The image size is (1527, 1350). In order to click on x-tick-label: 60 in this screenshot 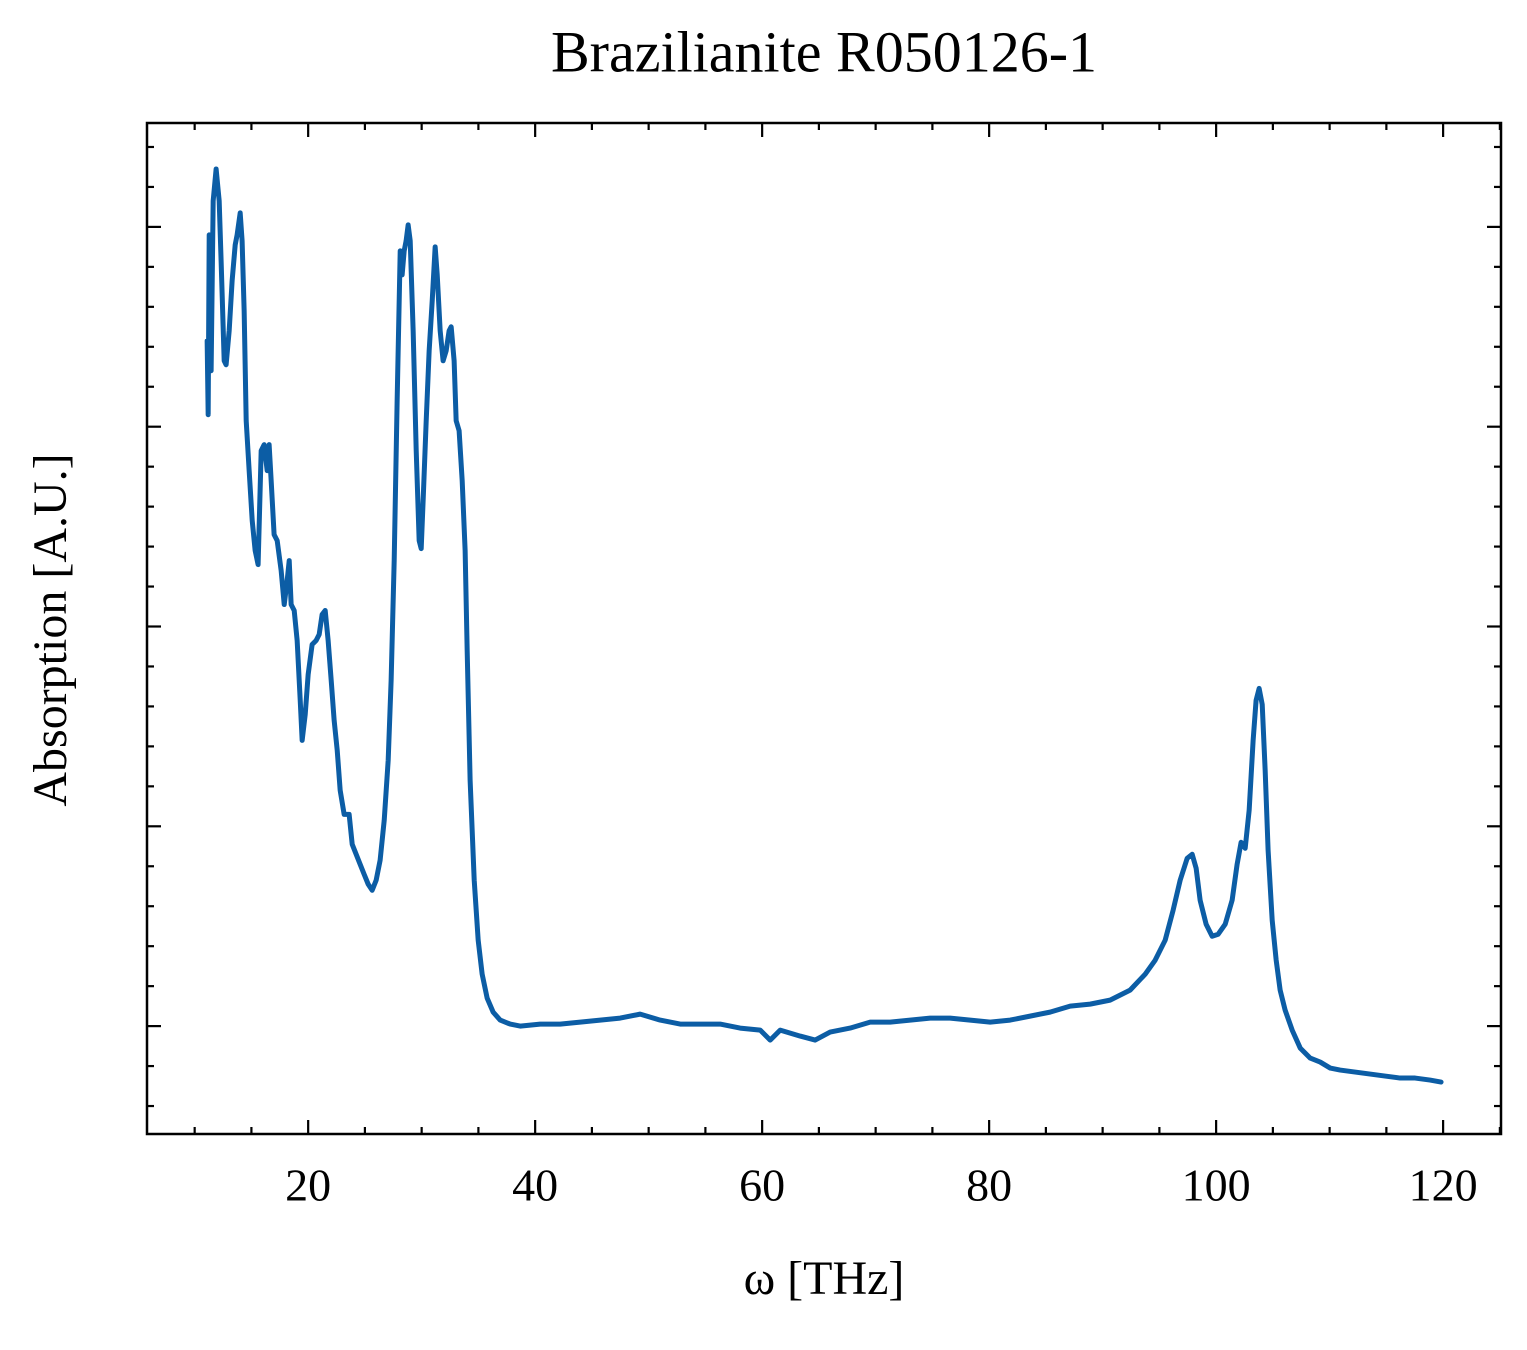, I will do `click(762, 1185)`.